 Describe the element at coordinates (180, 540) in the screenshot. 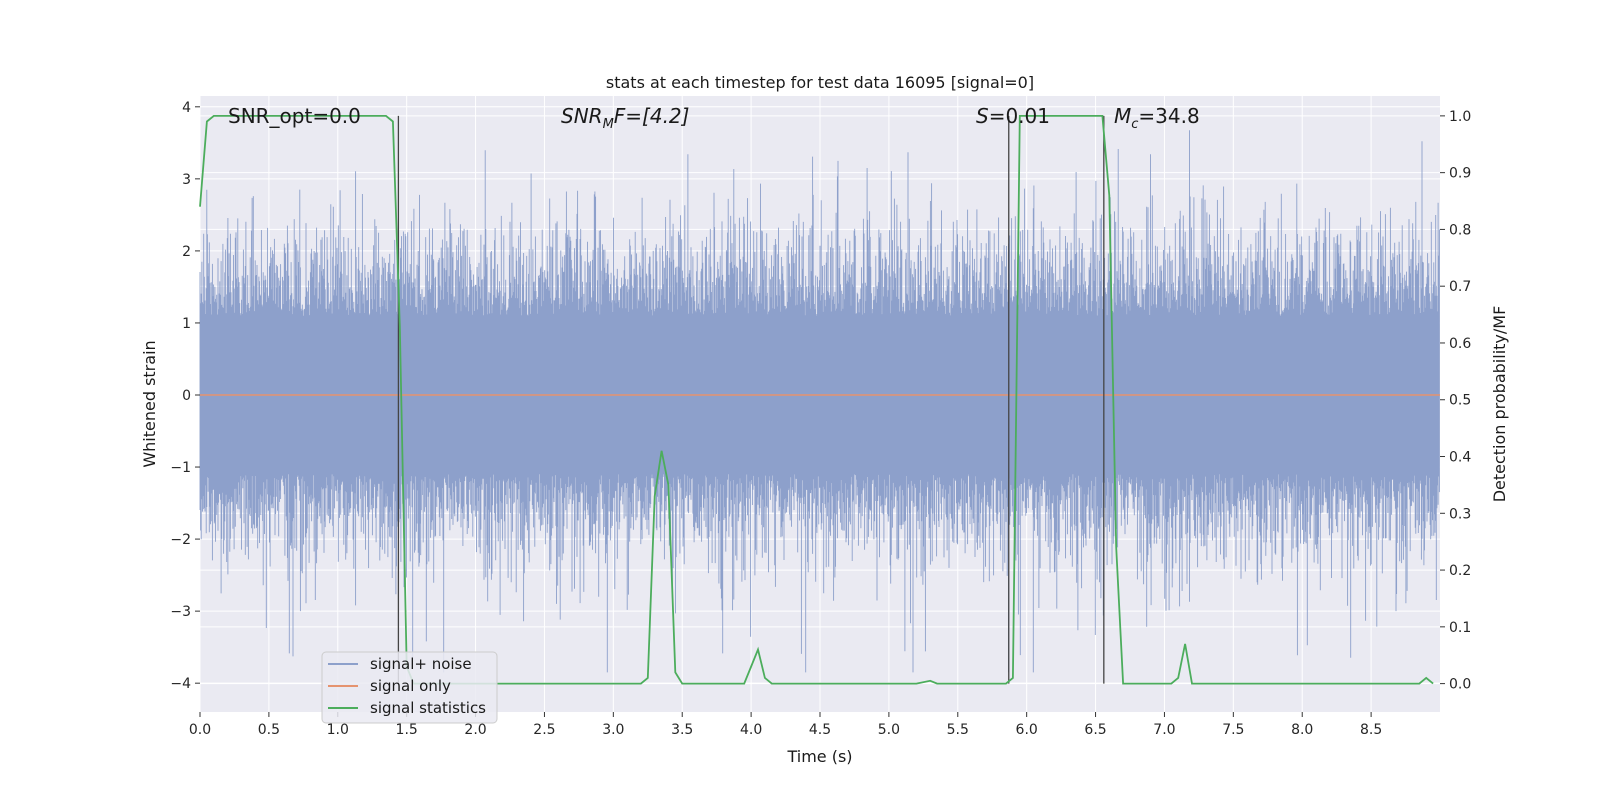

I see `y-tick-label: −2` at that location.